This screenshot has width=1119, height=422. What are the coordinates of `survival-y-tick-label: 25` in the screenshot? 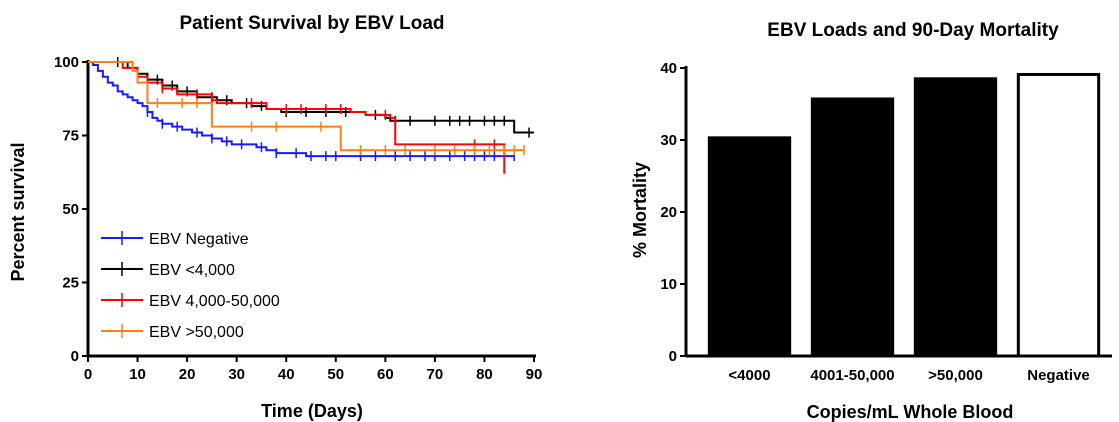 It's located at (70, 283).